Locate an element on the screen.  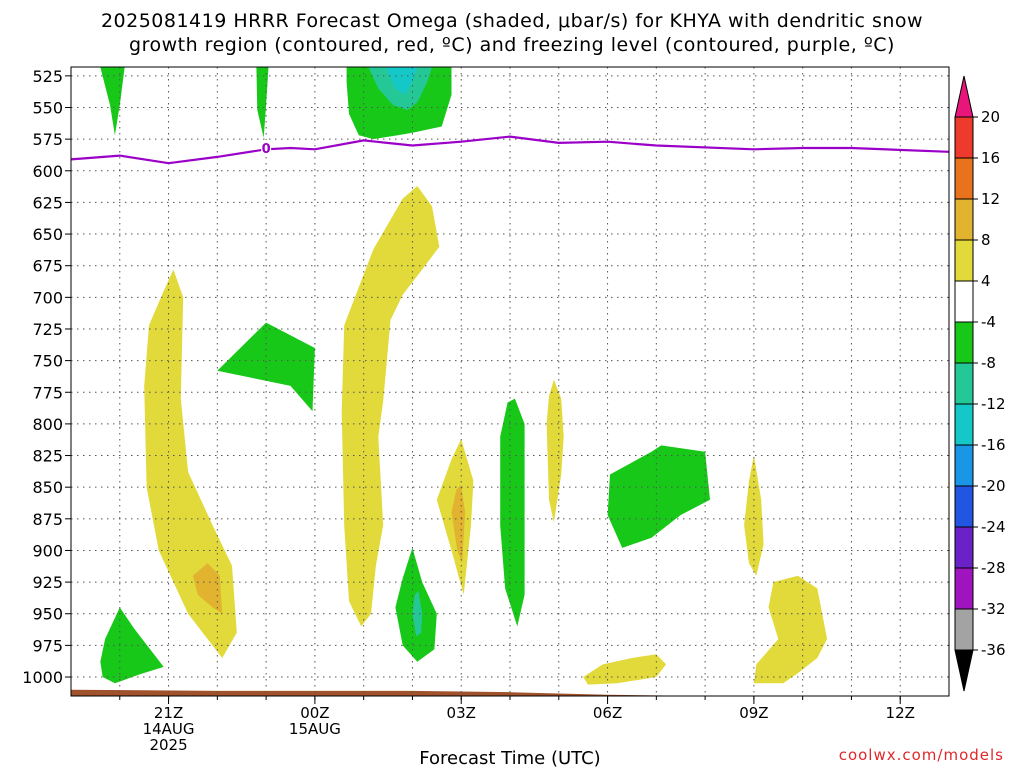
x-tick-label: 15AUG is located at coordinates (315, 729).